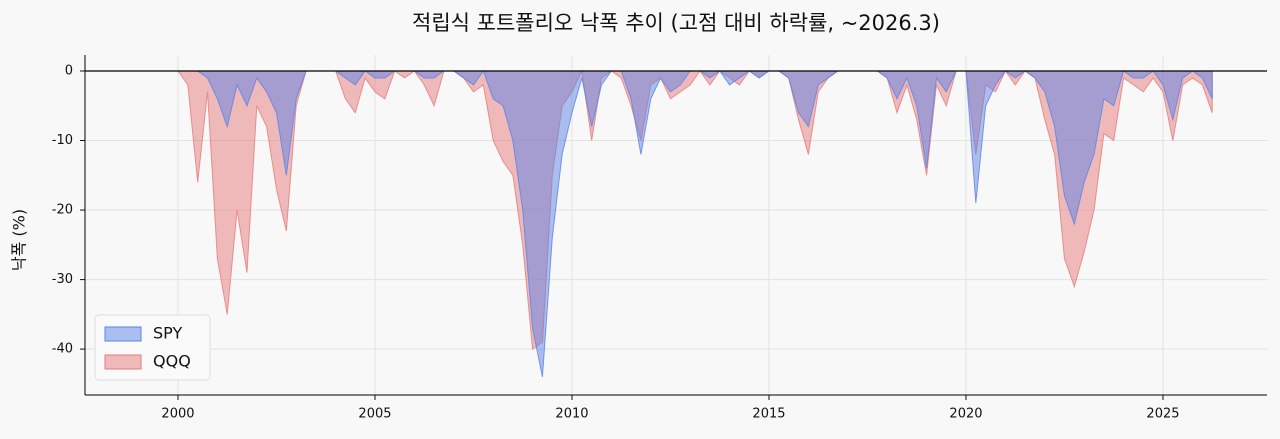 Image resolution: width=1280 pixels, height=439 pixels. What do you see at coordinates (167, 333) in the screenshot?
I see `legend-label: SPY` at bounding box center [167, 333].